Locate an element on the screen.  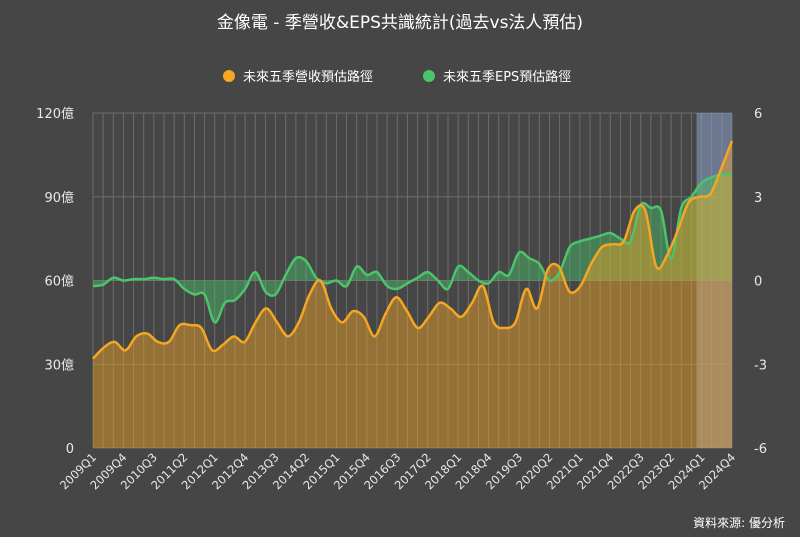
y-tick-right-label: -6 is located at coordinates (760, 449).